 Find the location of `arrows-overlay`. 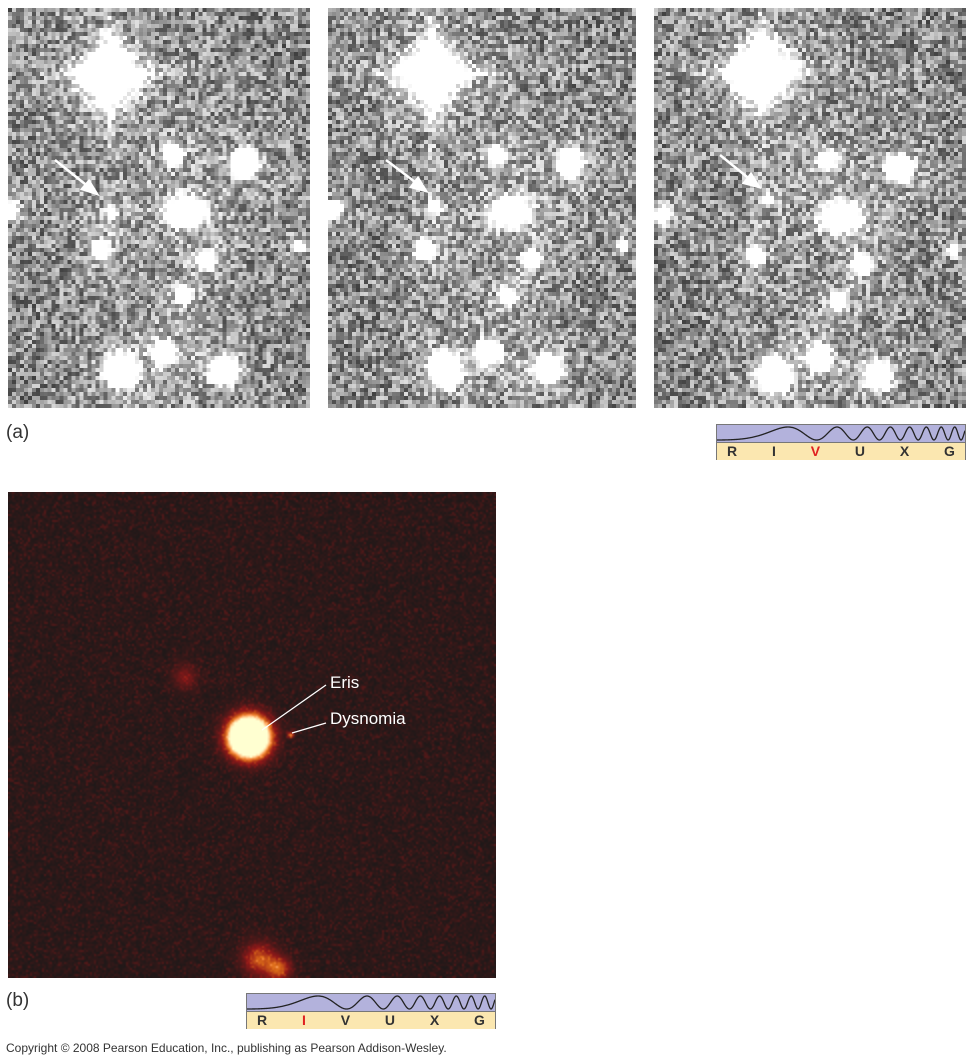

arrows-overlay is located at coordinates (408, 175).